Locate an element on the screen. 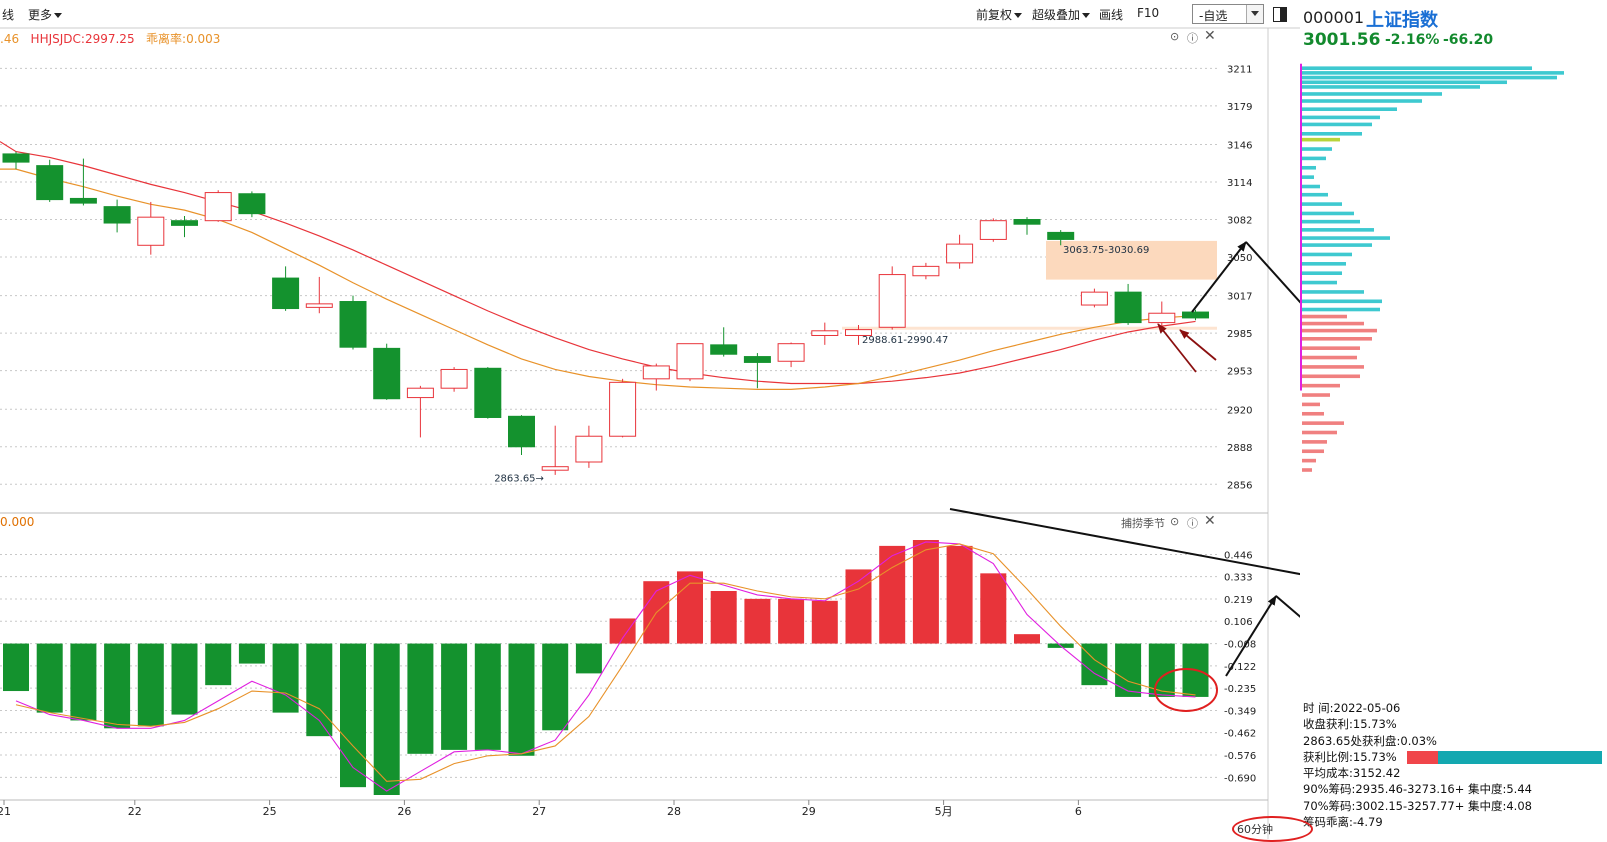 This screenshot has width=1607, height=842. info-avg-cost: 平均成本:3152.42 is located at coordinates (1352, 773).